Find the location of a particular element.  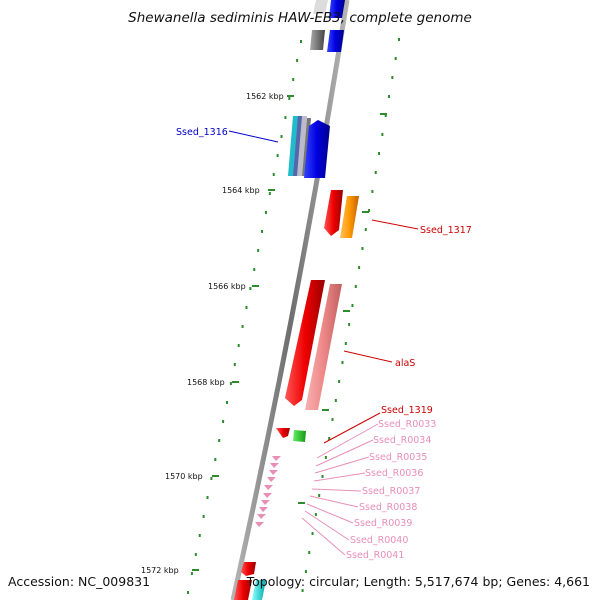

gene-label: Ssed_R0041 is located at coordinates (375, 555).